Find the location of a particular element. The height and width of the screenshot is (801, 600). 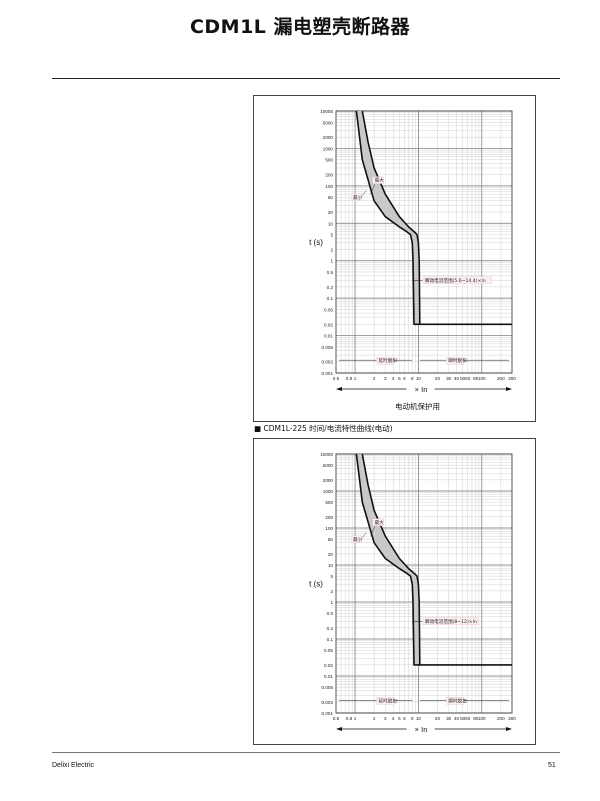

instant-zone-label-bg is located at coordinates (455, 701).